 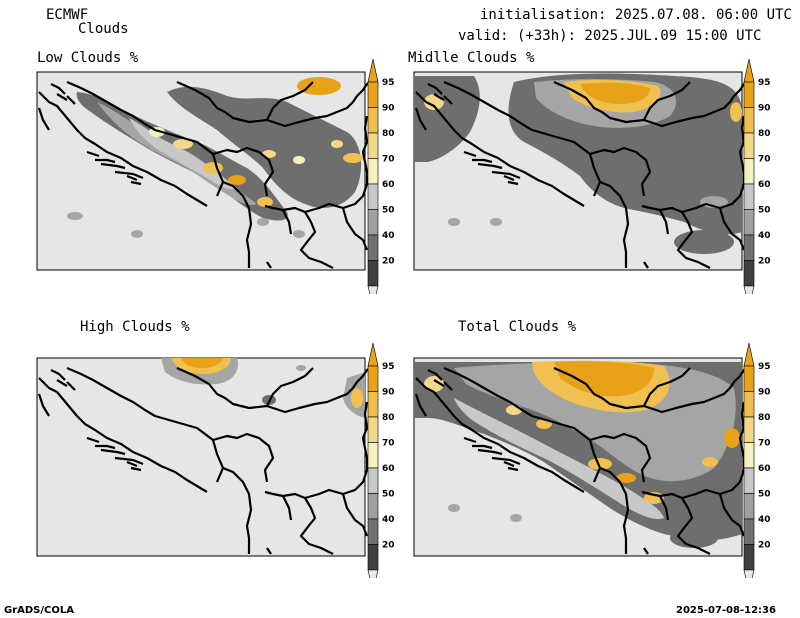 I want to click on colorbar-middle: 95 90 80 70 60 50 40 20, so click(x=757, y=176).